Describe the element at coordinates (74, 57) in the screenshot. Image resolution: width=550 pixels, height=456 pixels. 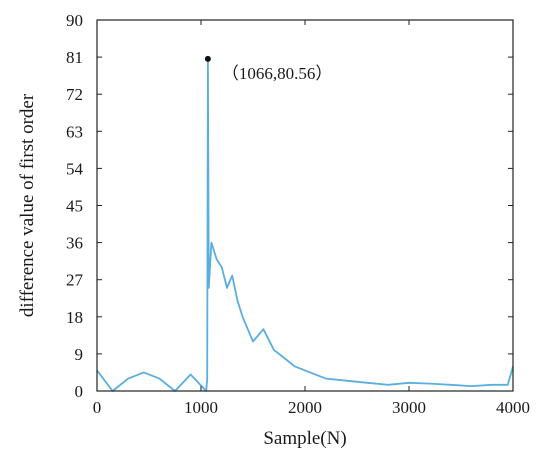
I see `y-tick-label: 81` at that location.